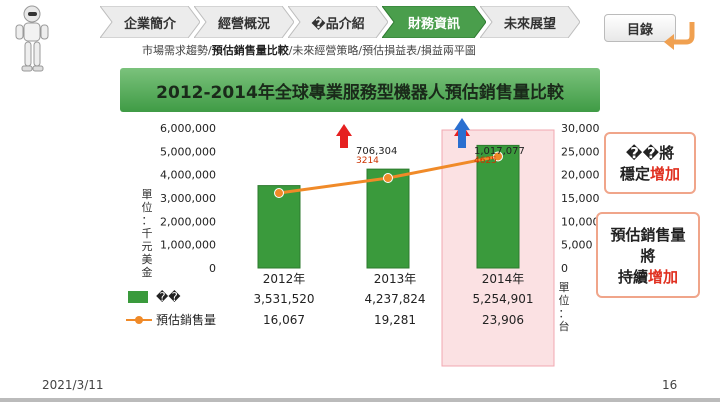  What do you see at coordinates (32, 38) in the screenshot?
I see `robot-logo` at bounding box center [32, 38].